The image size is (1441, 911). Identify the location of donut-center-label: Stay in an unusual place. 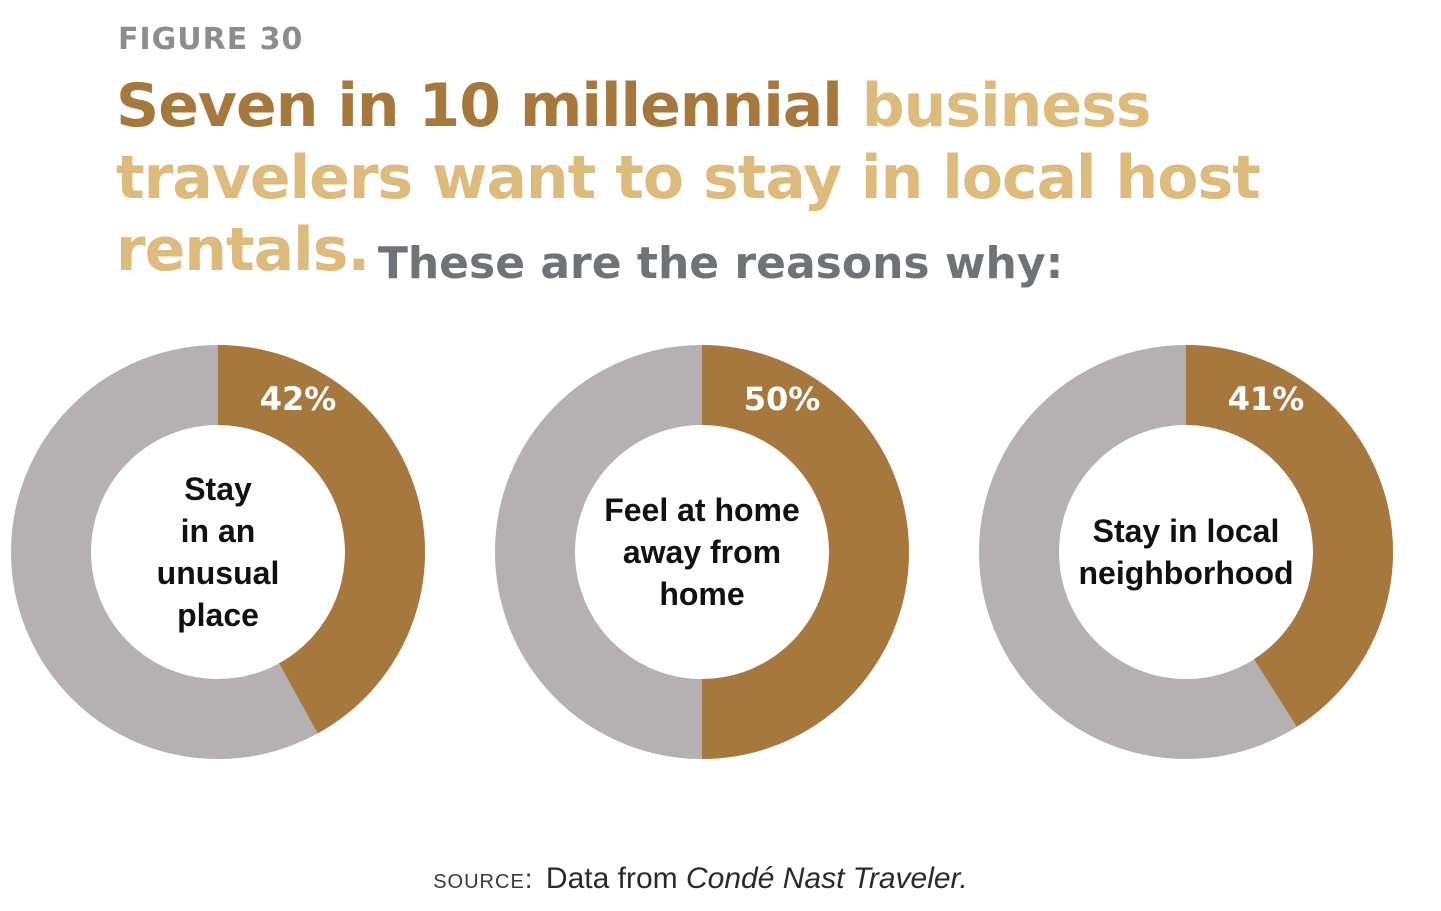
(218, 552).